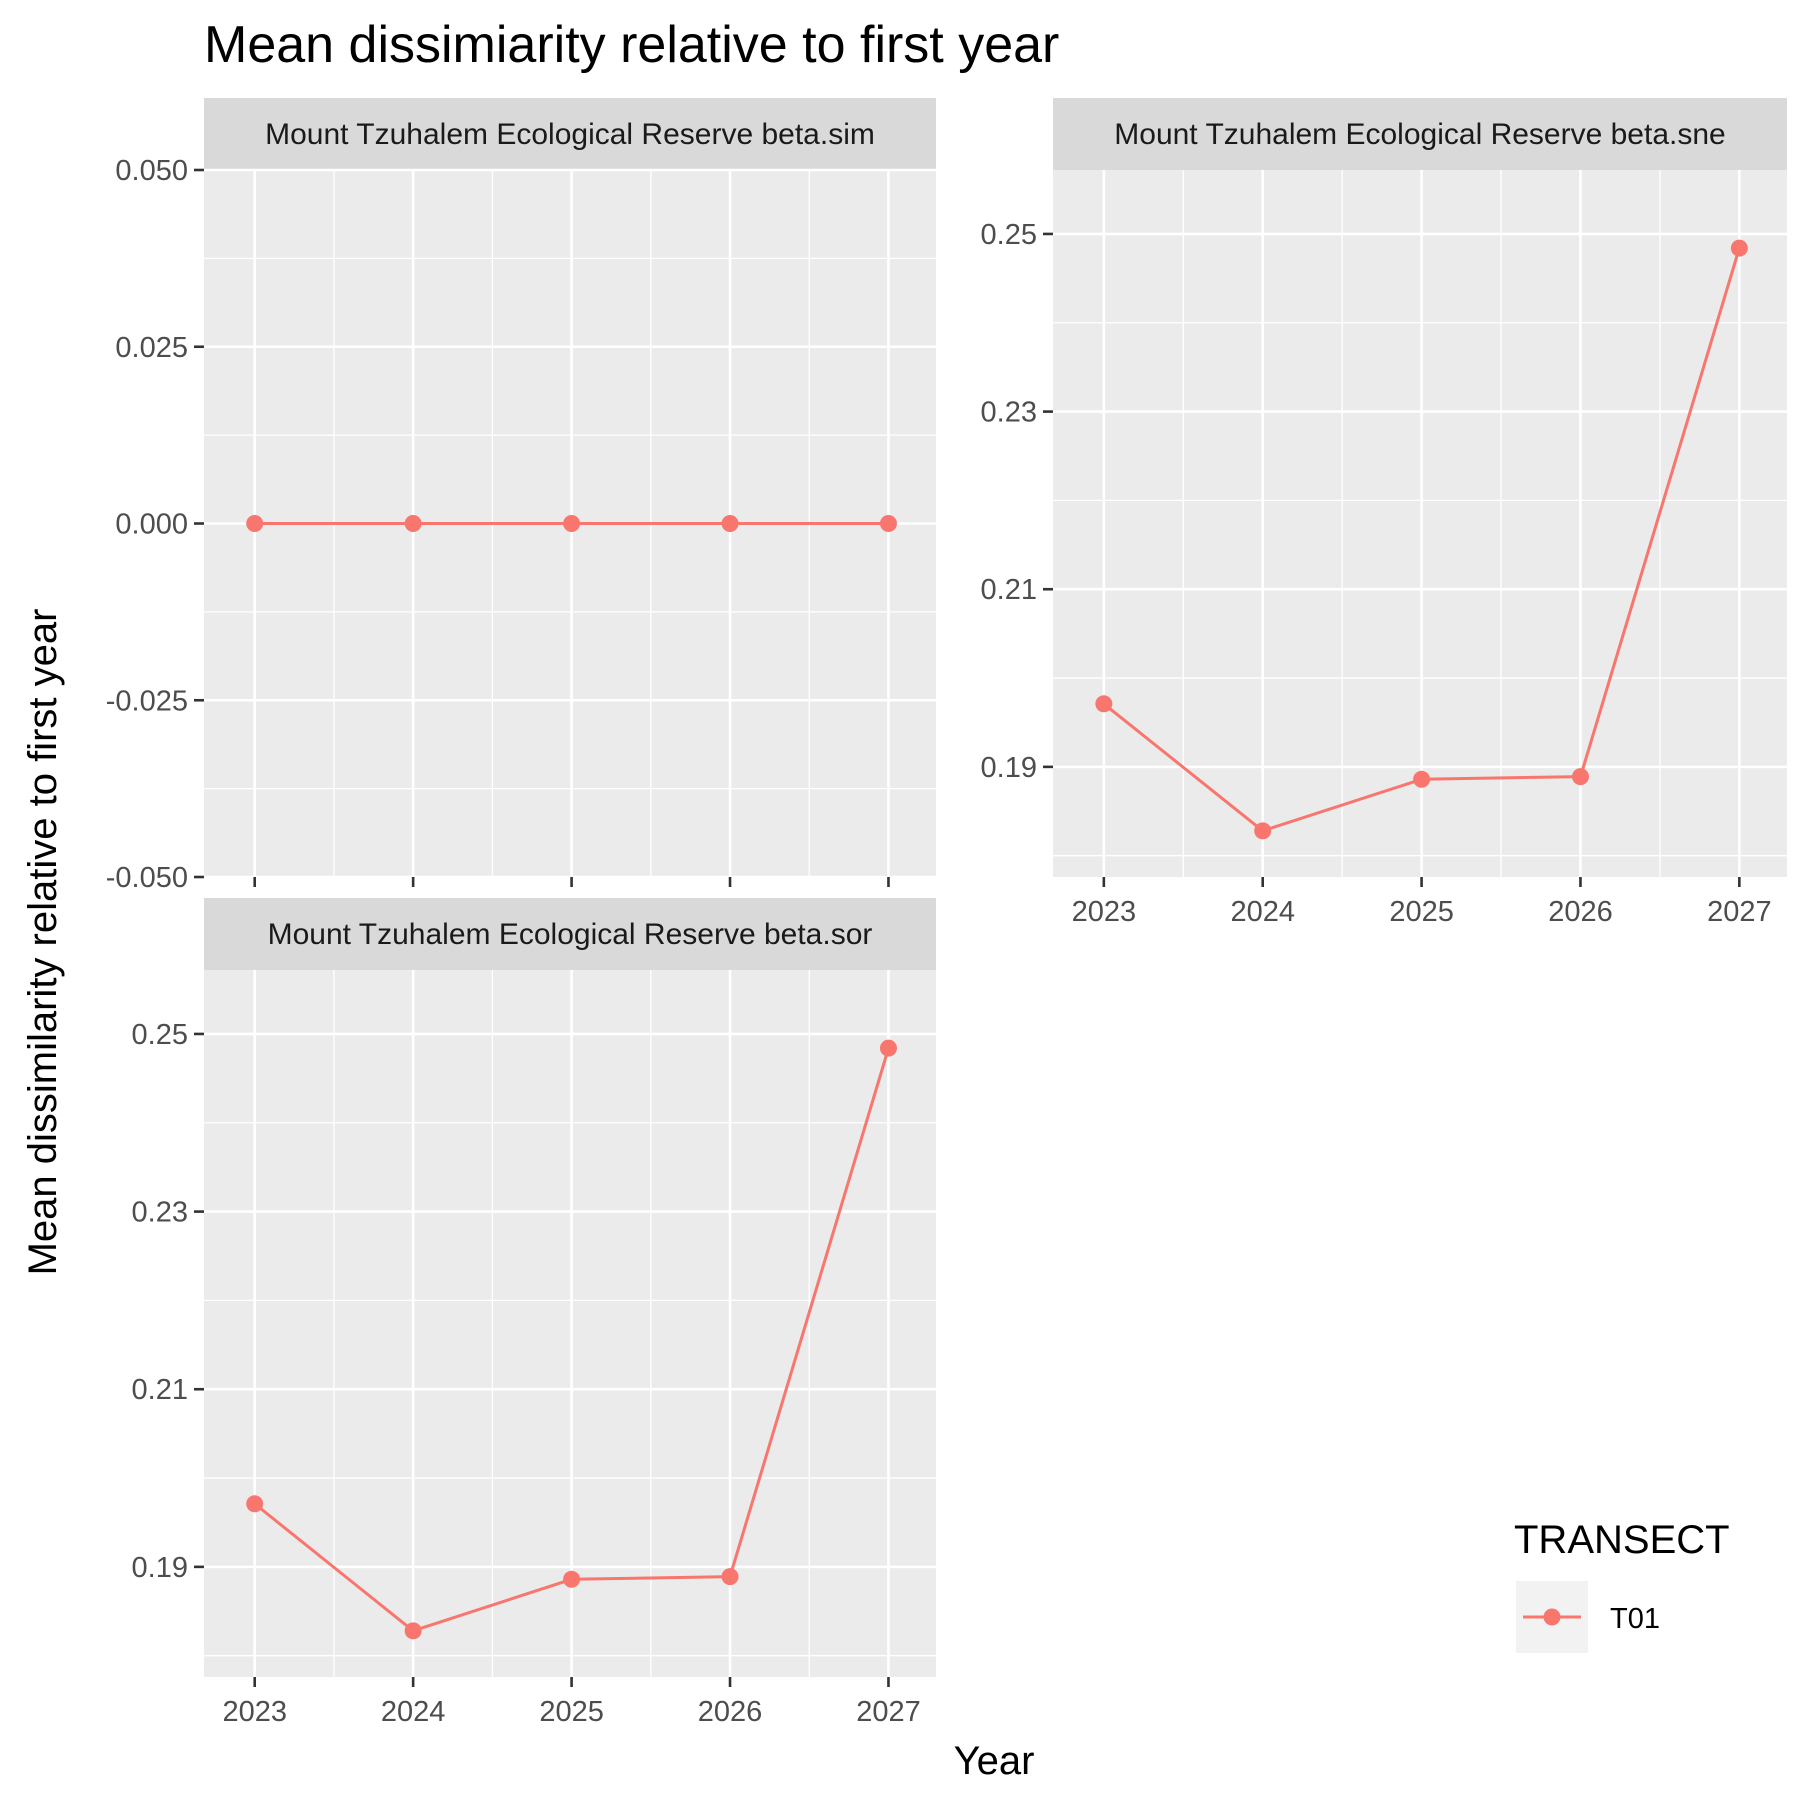 The height and width of the screenshot is (1805, 1800). Describe the element at coordinates (151, 525) in the screenshot. I see `y-tick-label: 0.000` at that location.